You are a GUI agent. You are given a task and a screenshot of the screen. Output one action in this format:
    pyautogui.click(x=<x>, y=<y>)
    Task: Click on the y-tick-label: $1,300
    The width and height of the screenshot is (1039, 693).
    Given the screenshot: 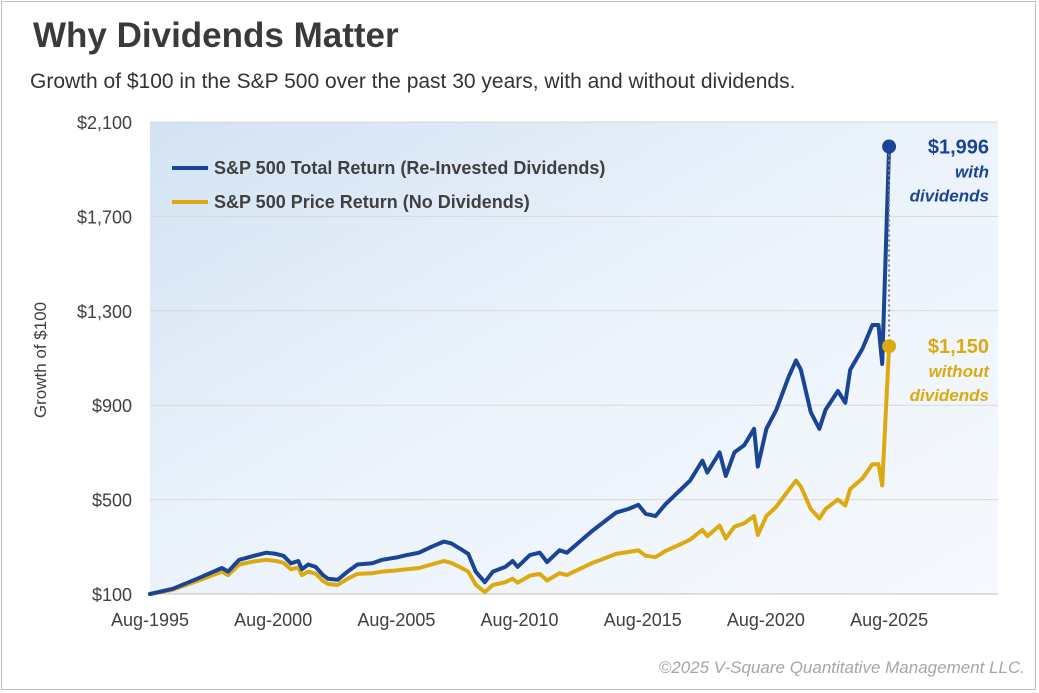 What is the action you would take?
    pyautogui.click(x=104, y=312)
    